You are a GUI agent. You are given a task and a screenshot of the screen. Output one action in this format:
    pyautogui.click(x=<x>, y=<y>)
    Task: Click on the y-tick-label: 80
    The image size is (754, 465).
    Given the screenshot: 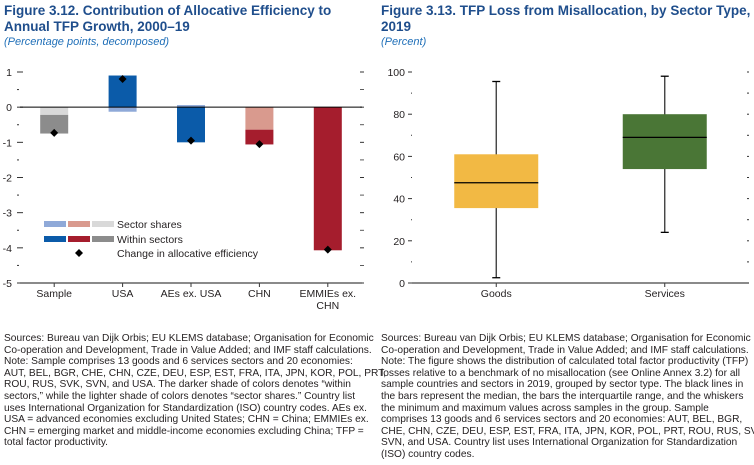 What is the action you would take?
    pyautogui.click(x=399, y=115)
    